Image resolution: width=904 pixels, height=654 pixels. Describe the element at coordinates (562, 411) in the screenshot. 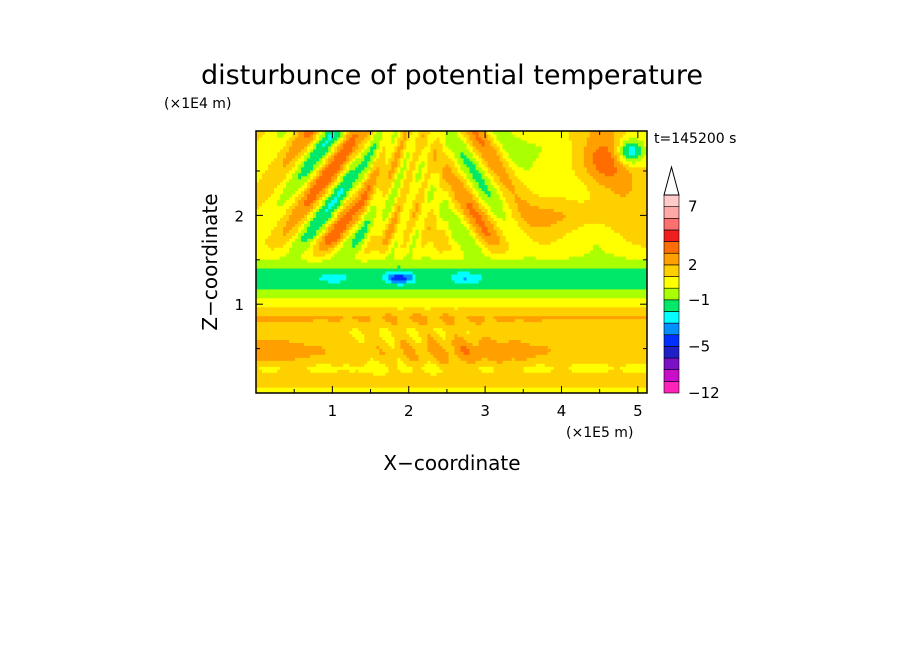

I see `x-tick-label: 4` at that location.